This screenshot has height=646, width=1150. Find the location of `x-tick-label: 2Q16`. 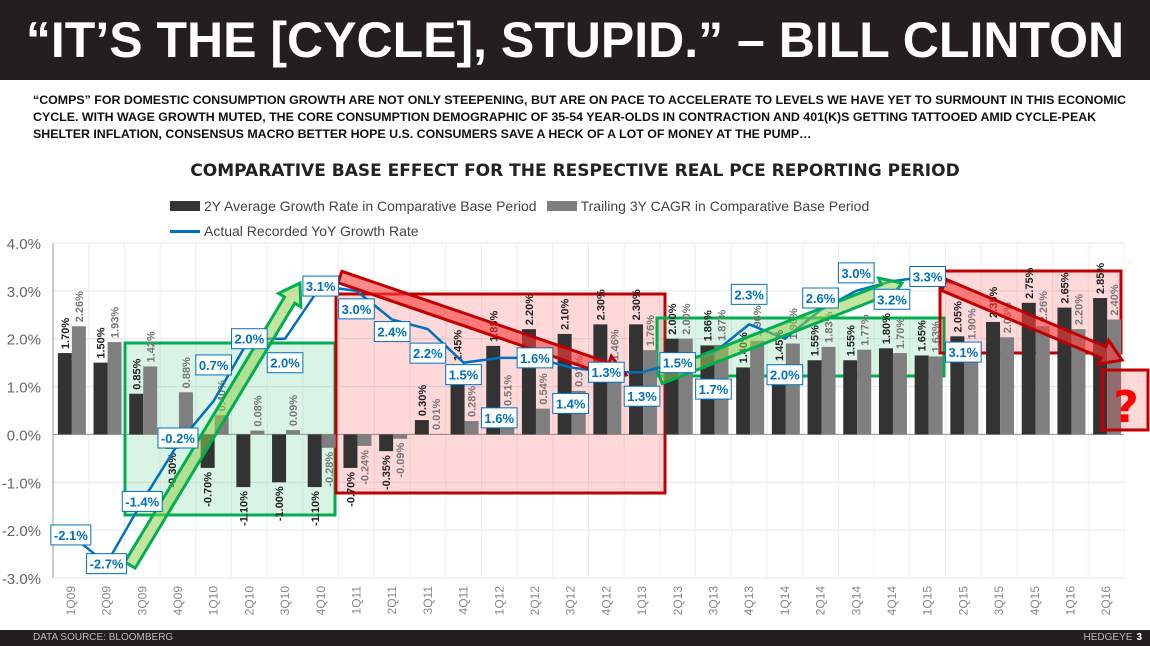

x-tick-label: 2Q16 is located at coordinates (1106, 601).